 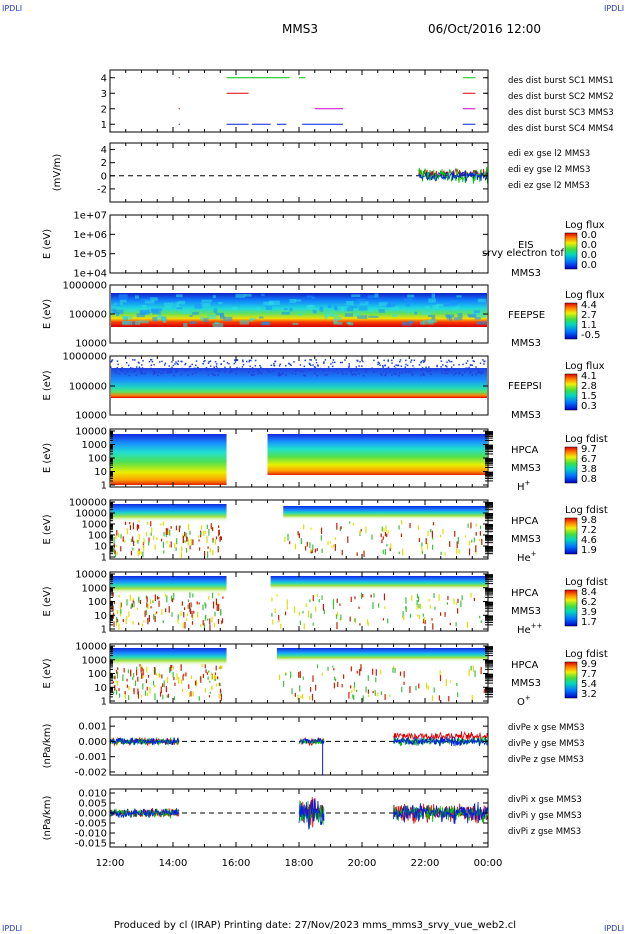 I want to click on colorbar-tick-label: 6.7, so click(x=589, y=459).